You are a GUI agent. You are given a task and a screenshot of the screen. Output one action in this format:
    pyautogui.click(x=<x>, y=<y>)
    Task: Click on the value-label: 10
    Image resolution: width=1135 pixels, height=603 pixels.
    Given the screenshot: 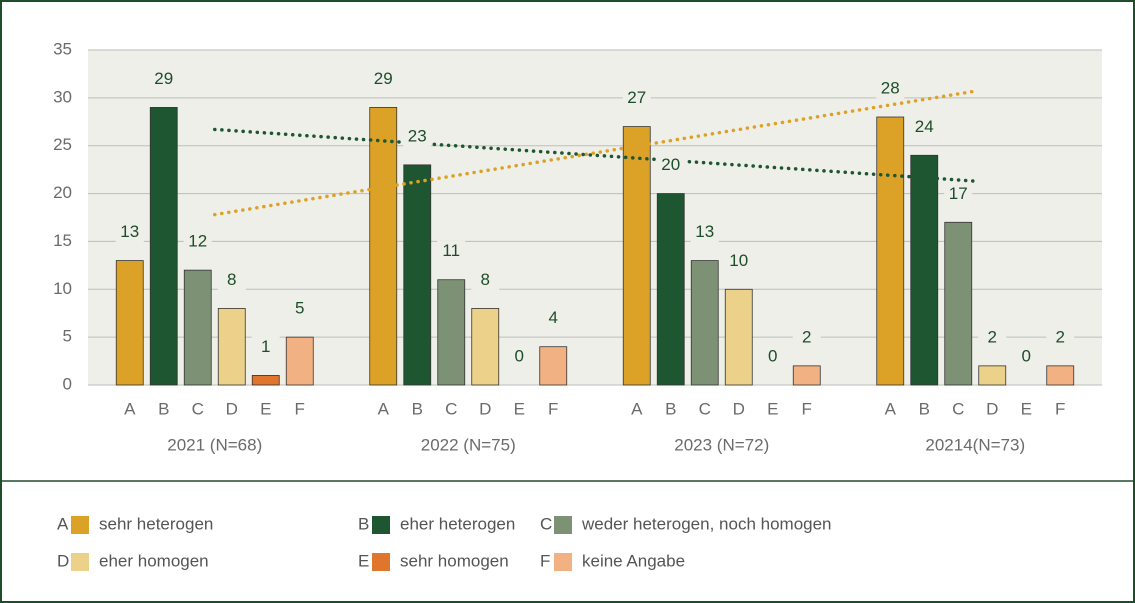 What is the action you would take?
    pyautogui.click(x=738, y=260)
    